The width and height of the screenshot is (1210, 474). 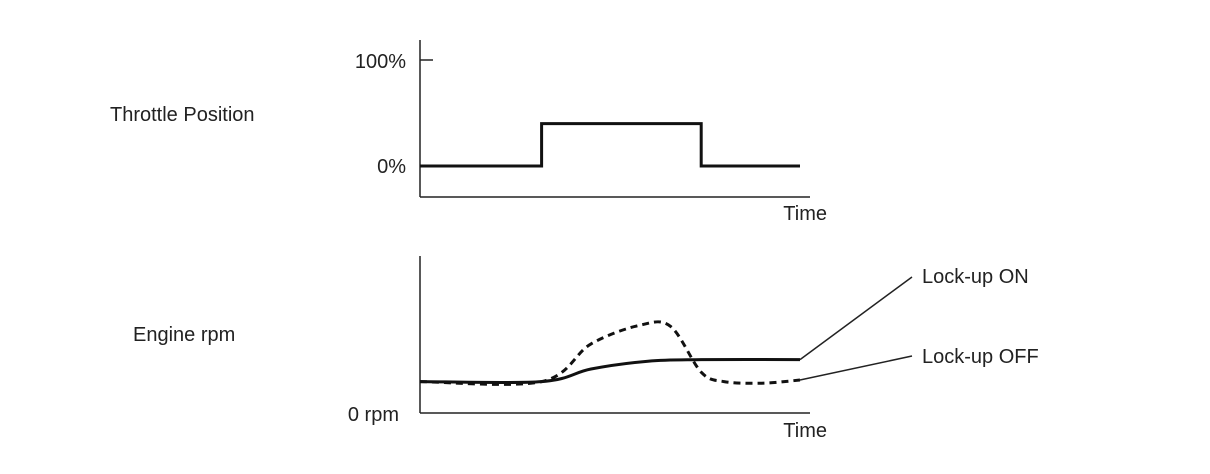 I want to click on throttle-tick-label-0: 0%, so click(x=391, y=167).